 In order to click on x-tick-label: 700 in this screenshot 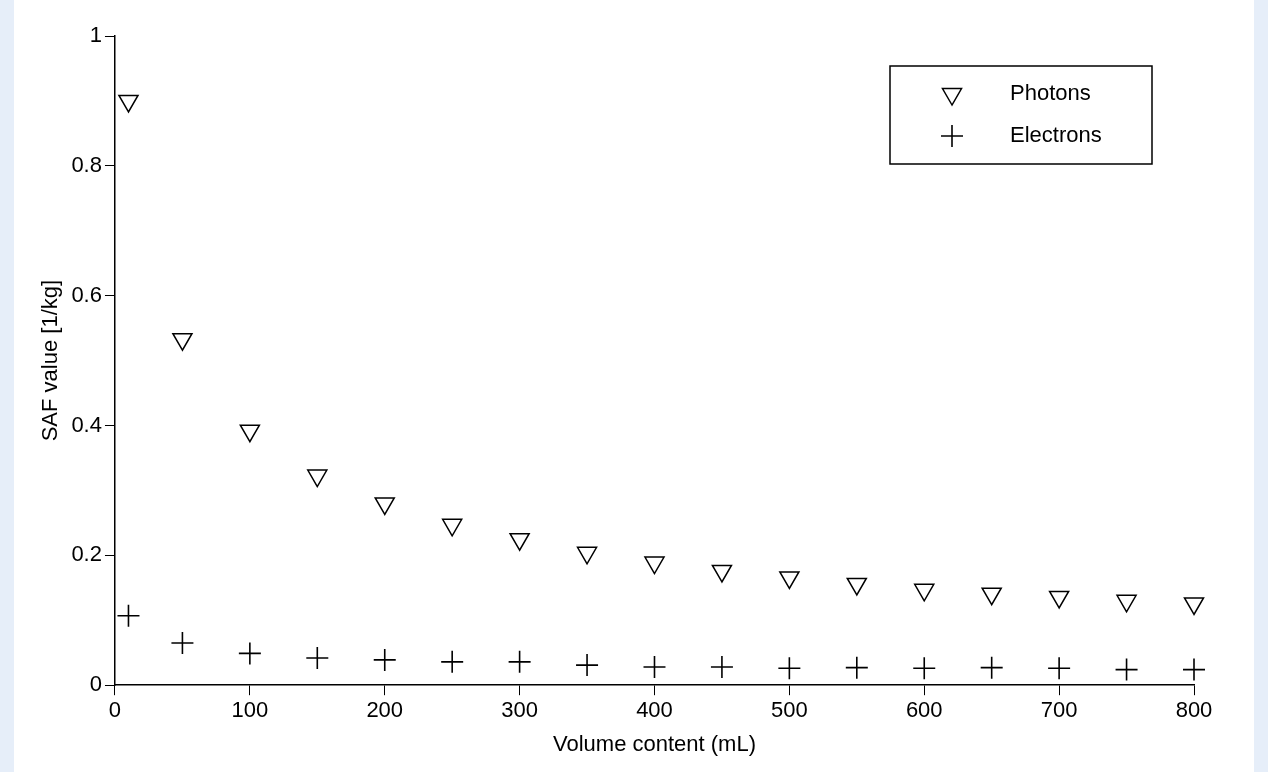, I will do `click(1059, 710)`.